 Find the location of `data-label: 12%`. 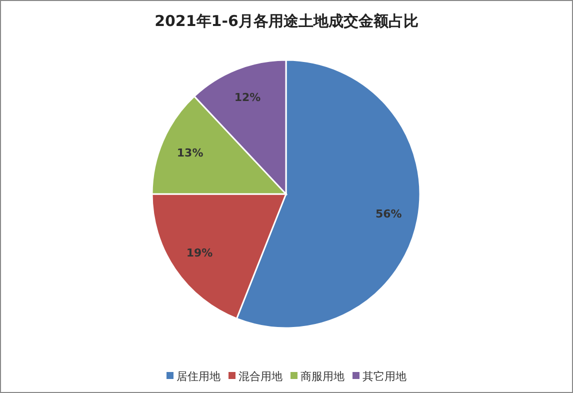

data-label: 12% is located at coordinates (247, 97).